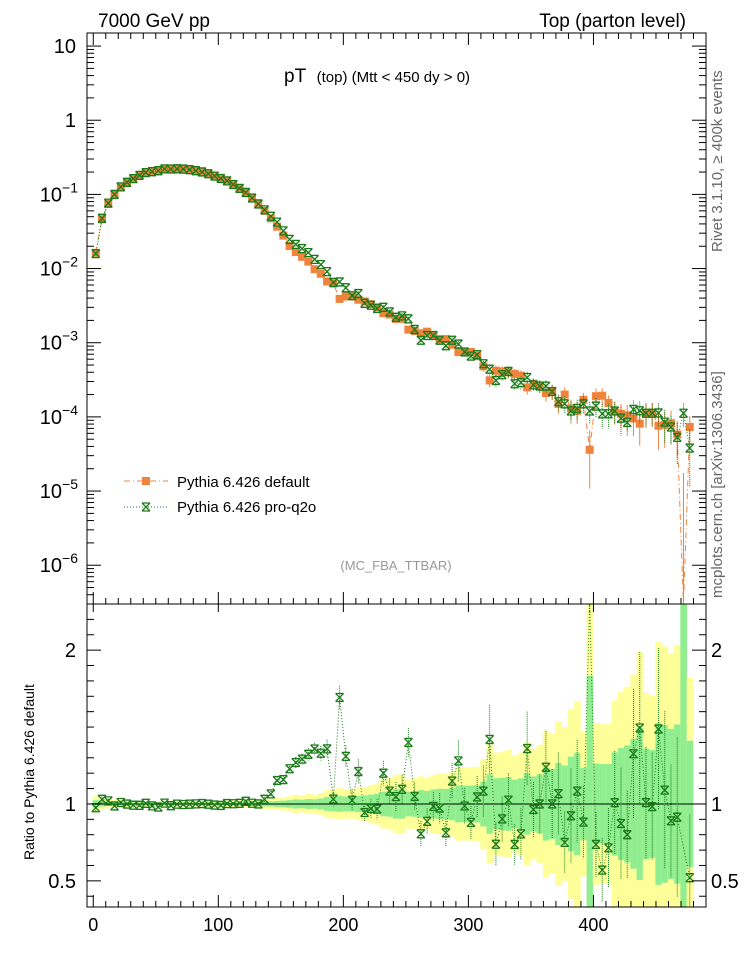  I want to click on q2o-point-79-shape, so click(590, 411).